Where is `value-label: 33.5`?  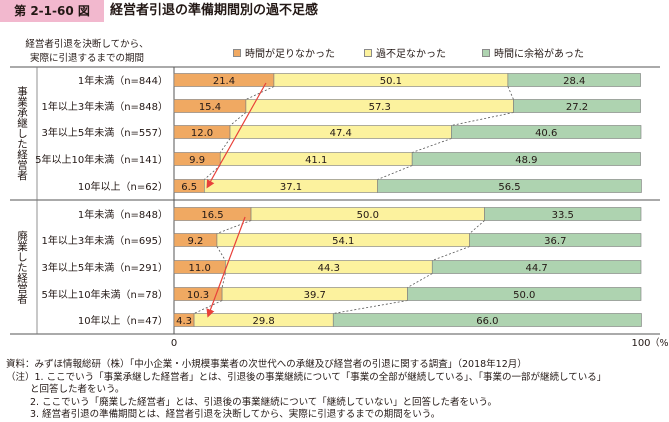 value-label: 33.5 is located at coordinates (563, 215).